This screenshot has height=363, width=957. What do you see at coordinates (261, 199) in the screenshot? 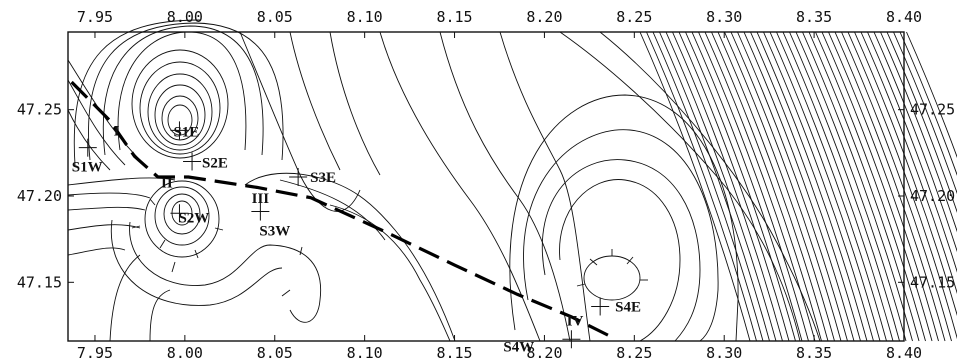
I see `section-label-iii: III` at bounding box center [261, 199].